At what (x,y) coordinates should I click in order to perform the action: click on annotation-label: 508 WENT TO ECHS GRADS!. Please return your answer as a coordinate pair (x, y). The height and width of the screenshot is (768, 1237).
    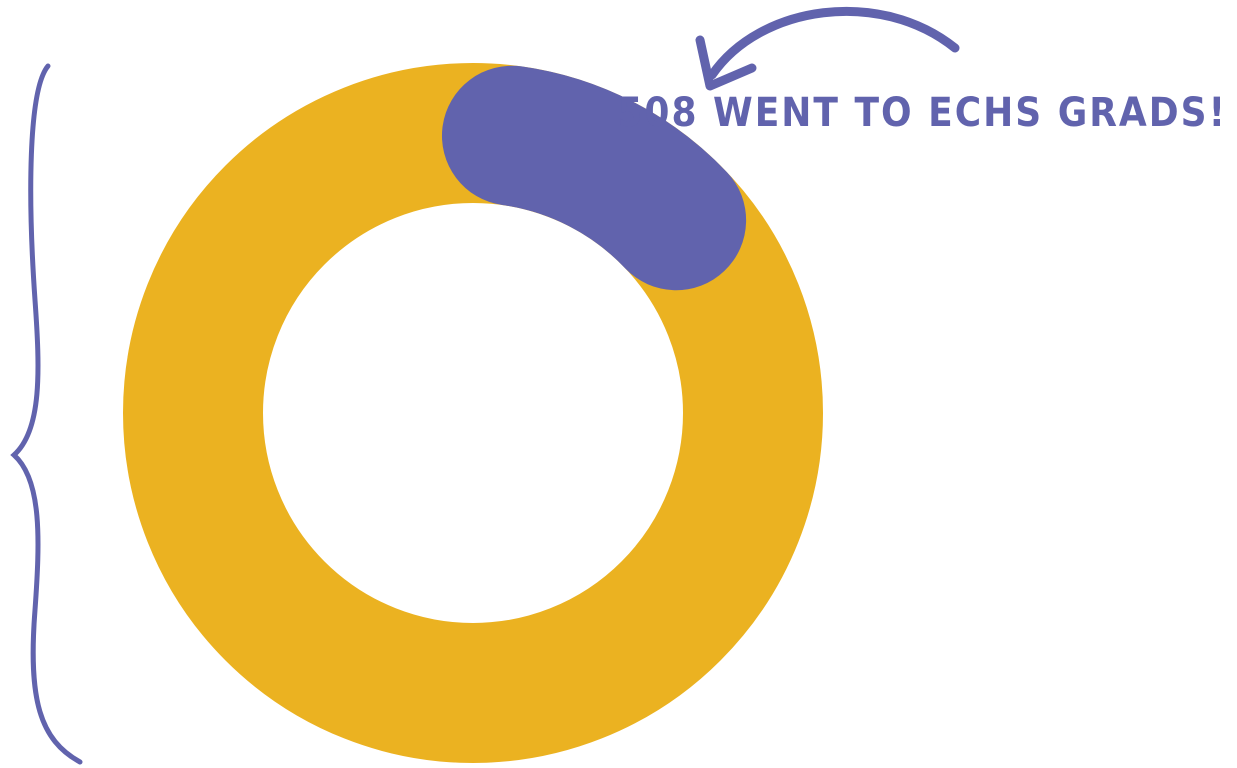
    Looking at the image, I should click on (922, 113).